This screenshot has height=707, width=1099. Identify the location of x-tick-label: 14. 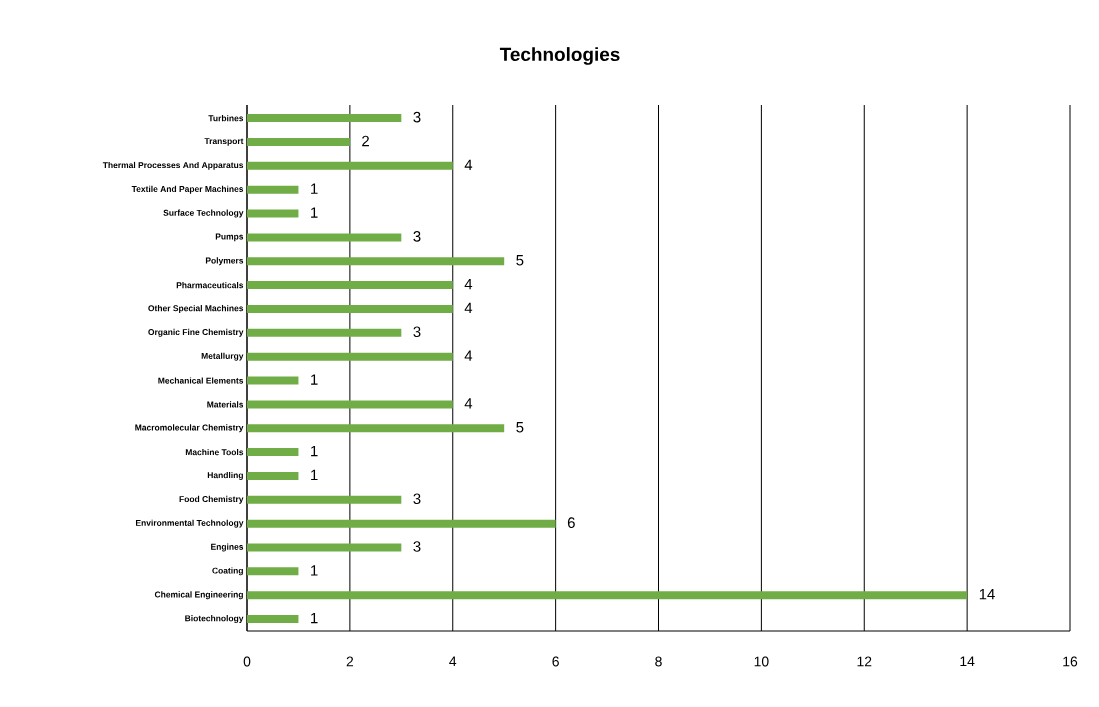
(967, 661).